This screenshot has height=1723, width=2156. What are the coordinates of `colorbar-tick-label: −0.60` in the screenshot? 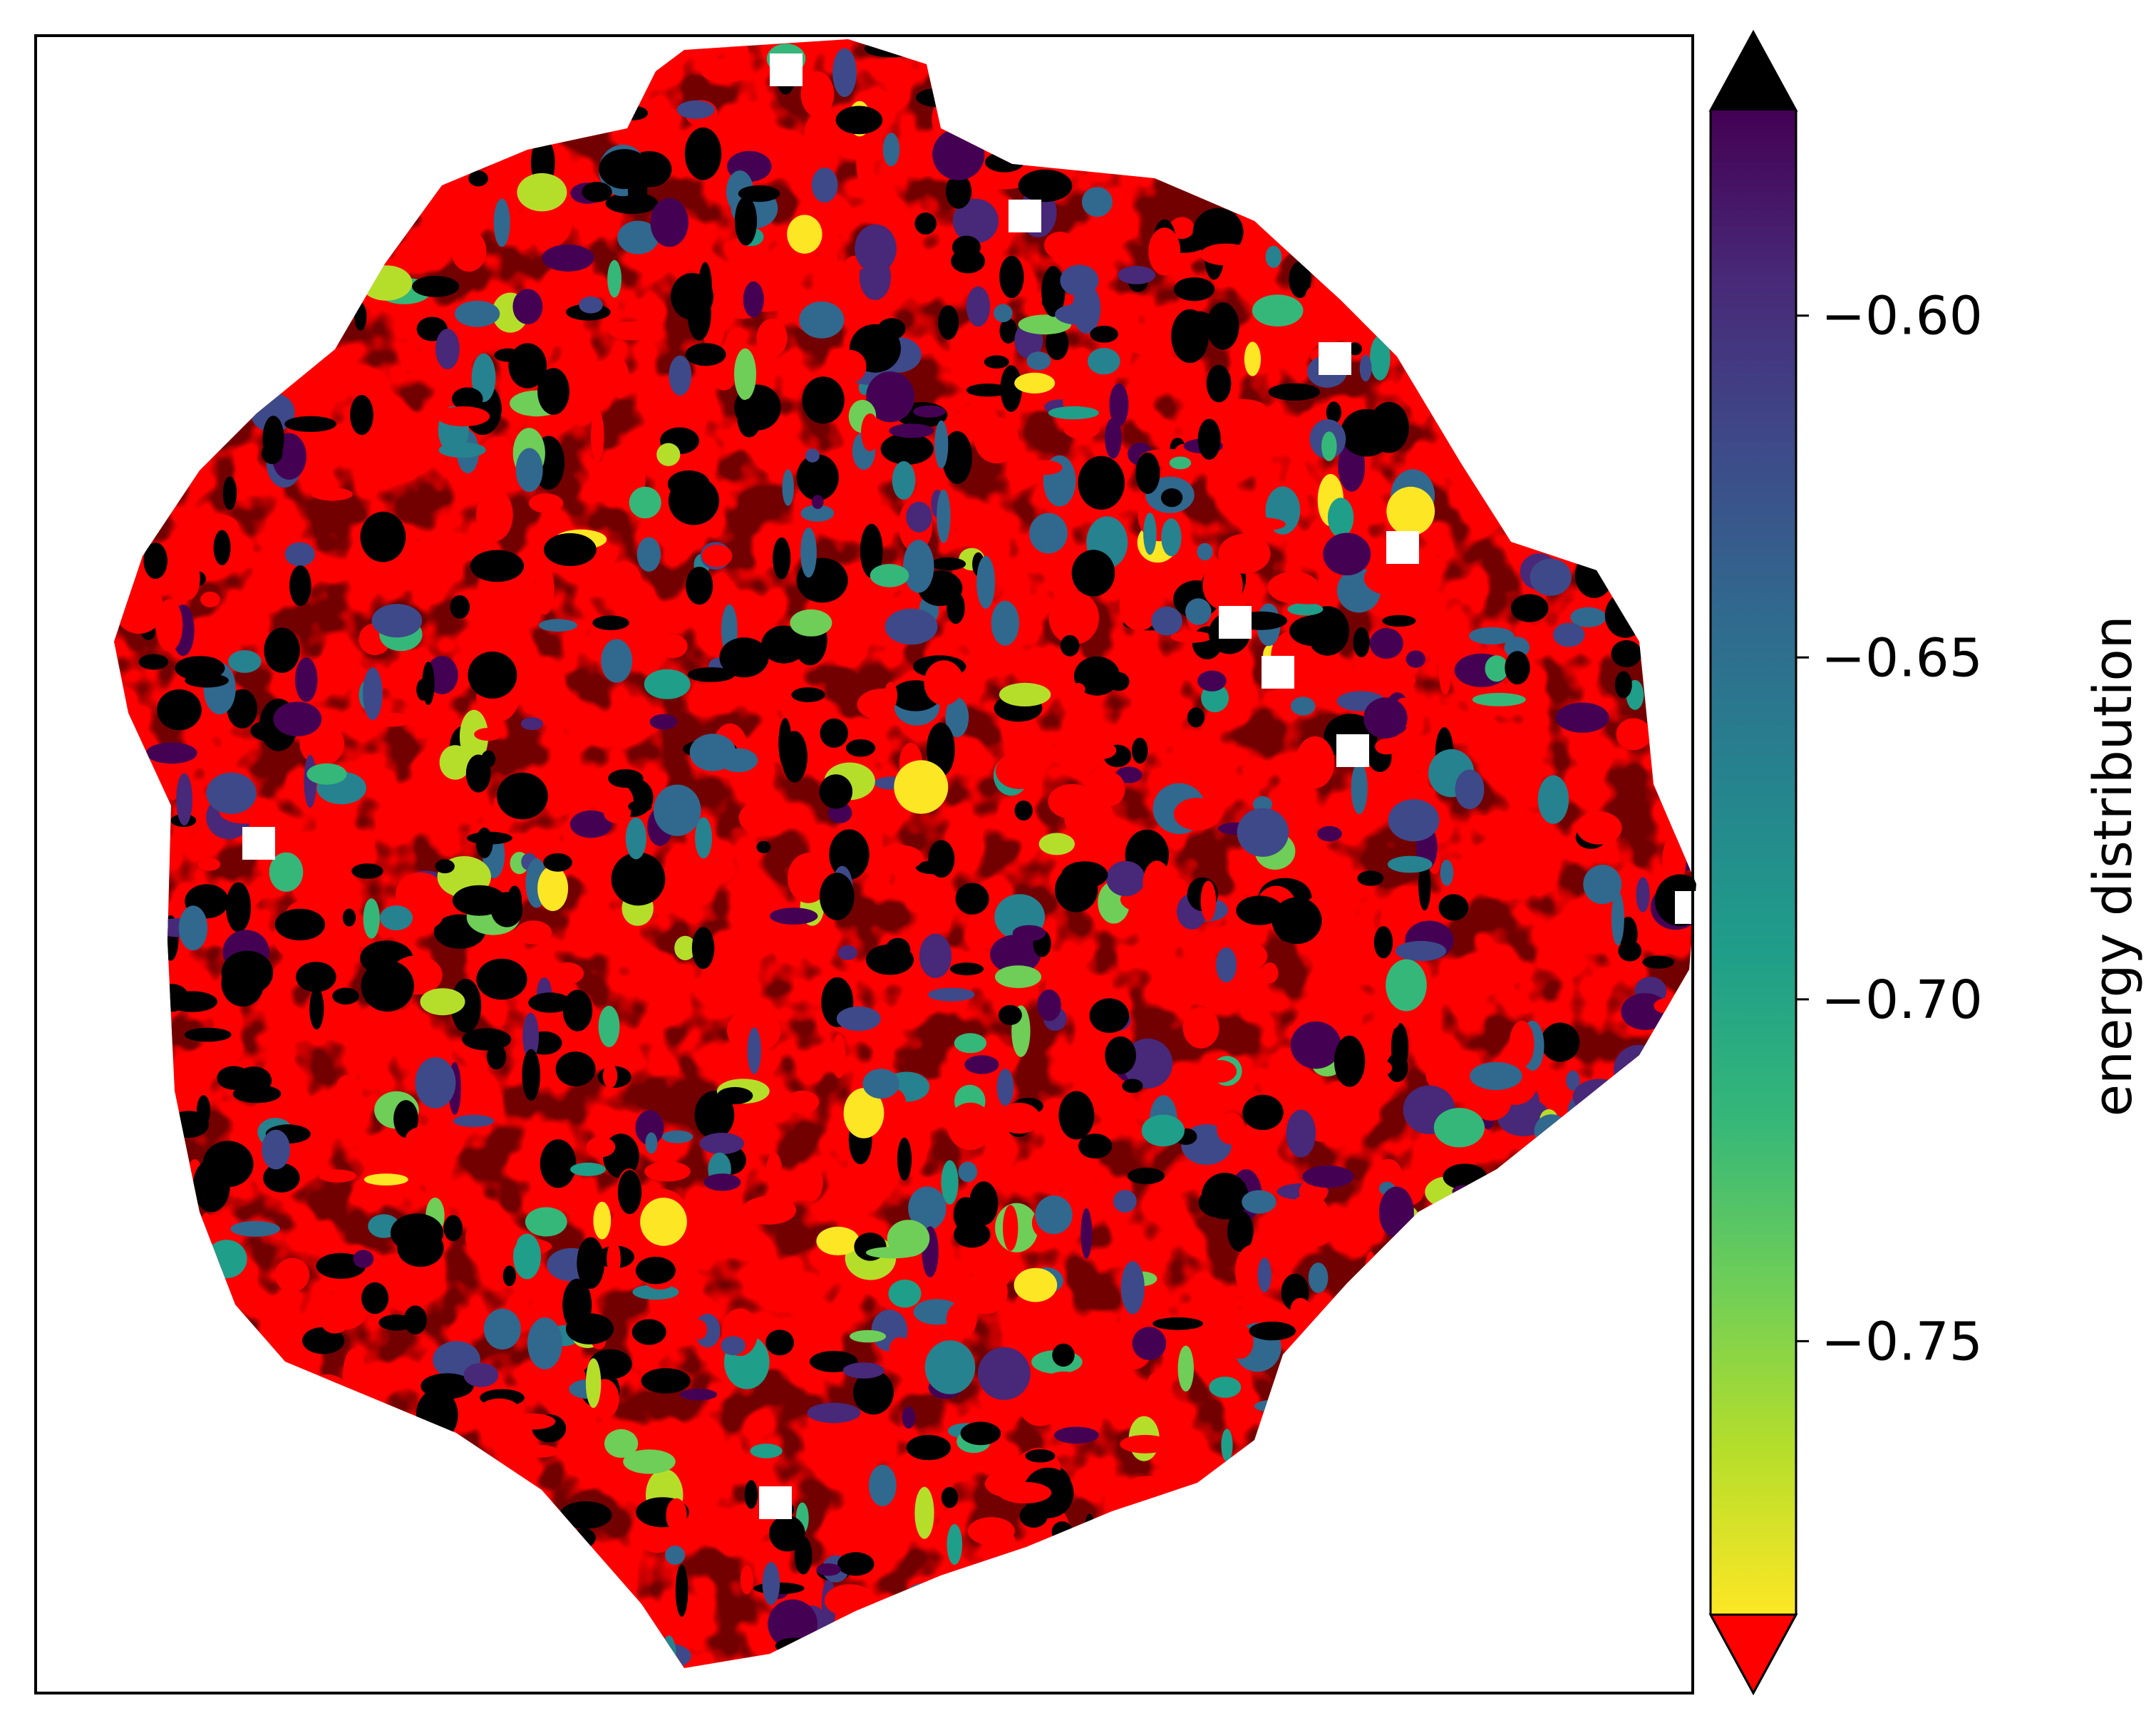 It's located at (1902, 316).